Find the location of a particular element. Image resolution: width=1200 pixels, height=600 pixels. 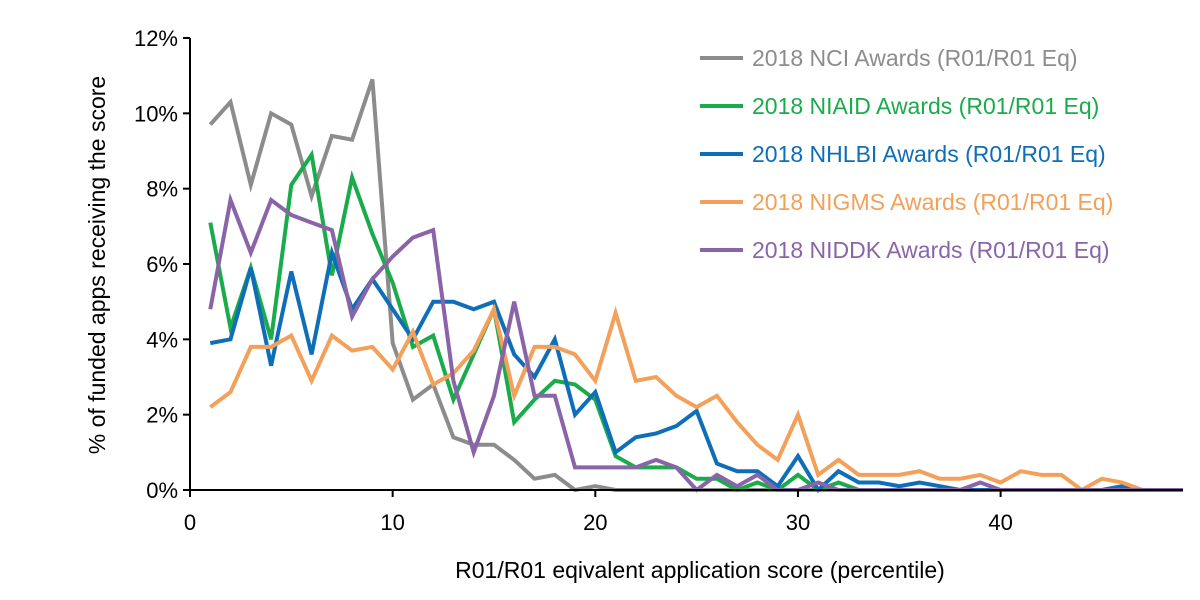

legend-label: 2018 NIAID Awards (R01/R01 Eq) is located at coordinates (925, 106).